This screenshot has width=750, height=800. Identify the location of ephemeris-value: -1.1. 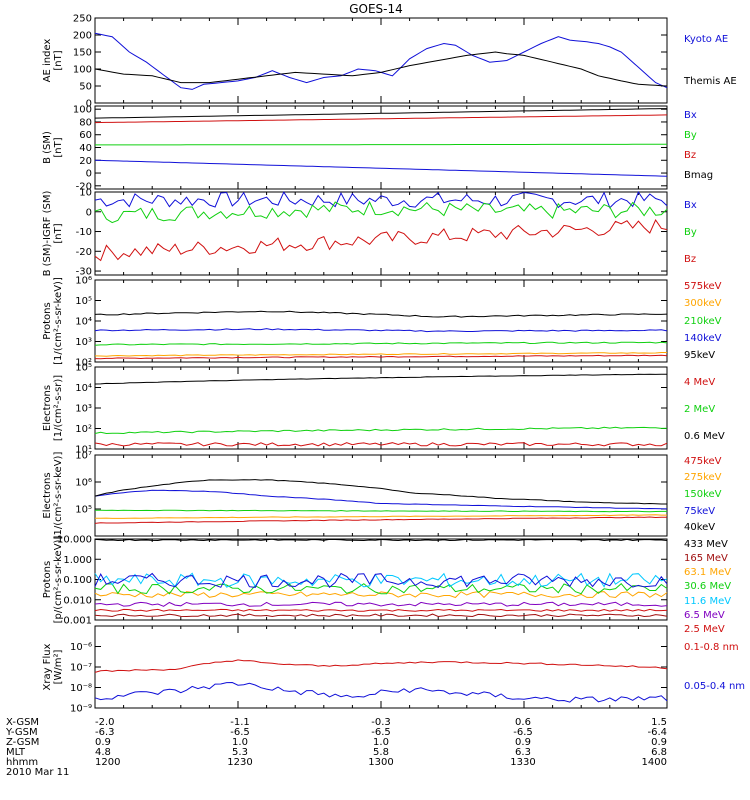
(240, 722).